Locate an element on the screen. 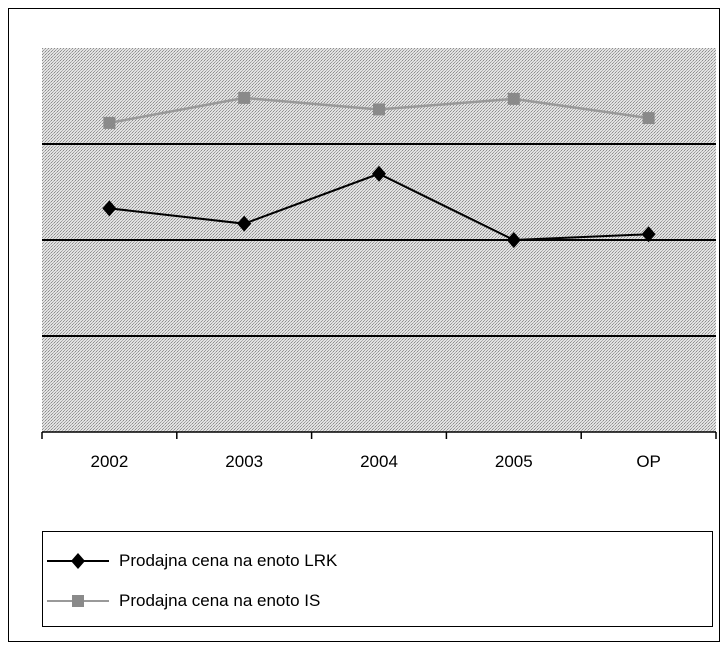 This screenshot has height=650, width=728. legend-entry-is: Prodajna cena na enoto IS is located at coordinates (181, 601).